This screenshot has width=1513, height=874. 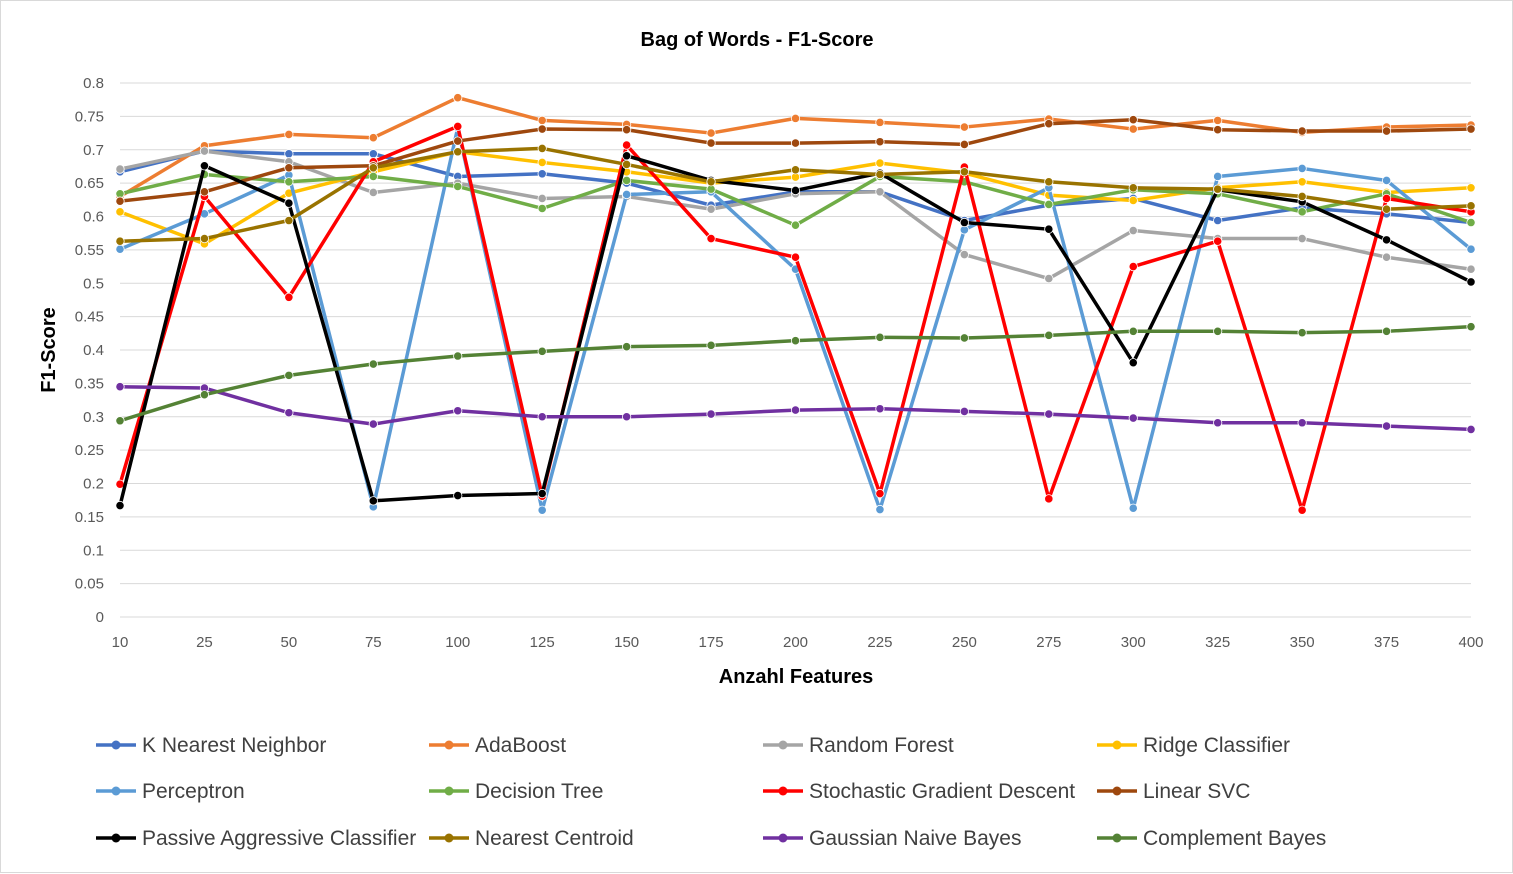 What do you see at coordinates (554, 838) in the screenshot?
I see `legend-label: Nearest Centroid` at bounding box center [554, 838].